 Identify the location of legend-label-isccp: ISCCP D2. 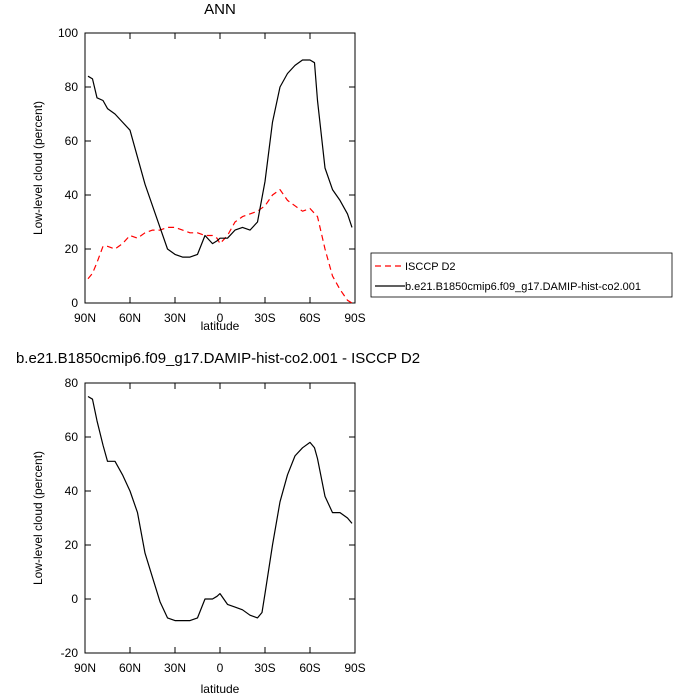
(430, 267).